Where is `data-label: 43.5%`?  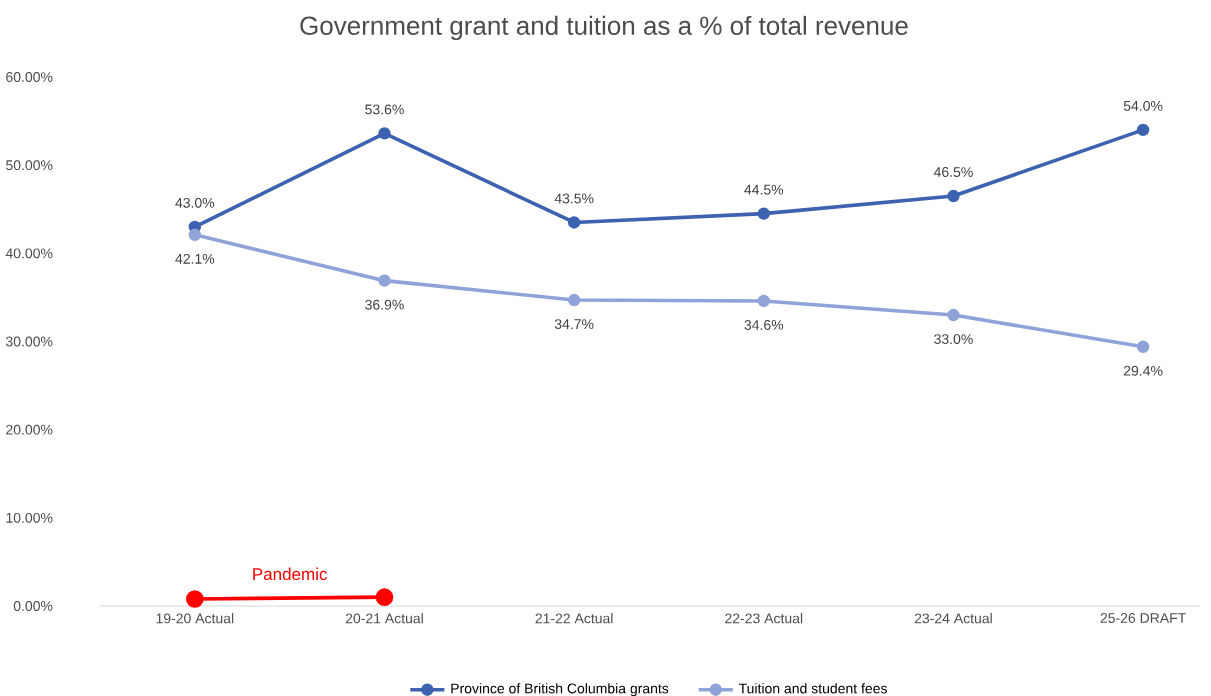 data-label: 43.5% is located at coordinates (574, 198).